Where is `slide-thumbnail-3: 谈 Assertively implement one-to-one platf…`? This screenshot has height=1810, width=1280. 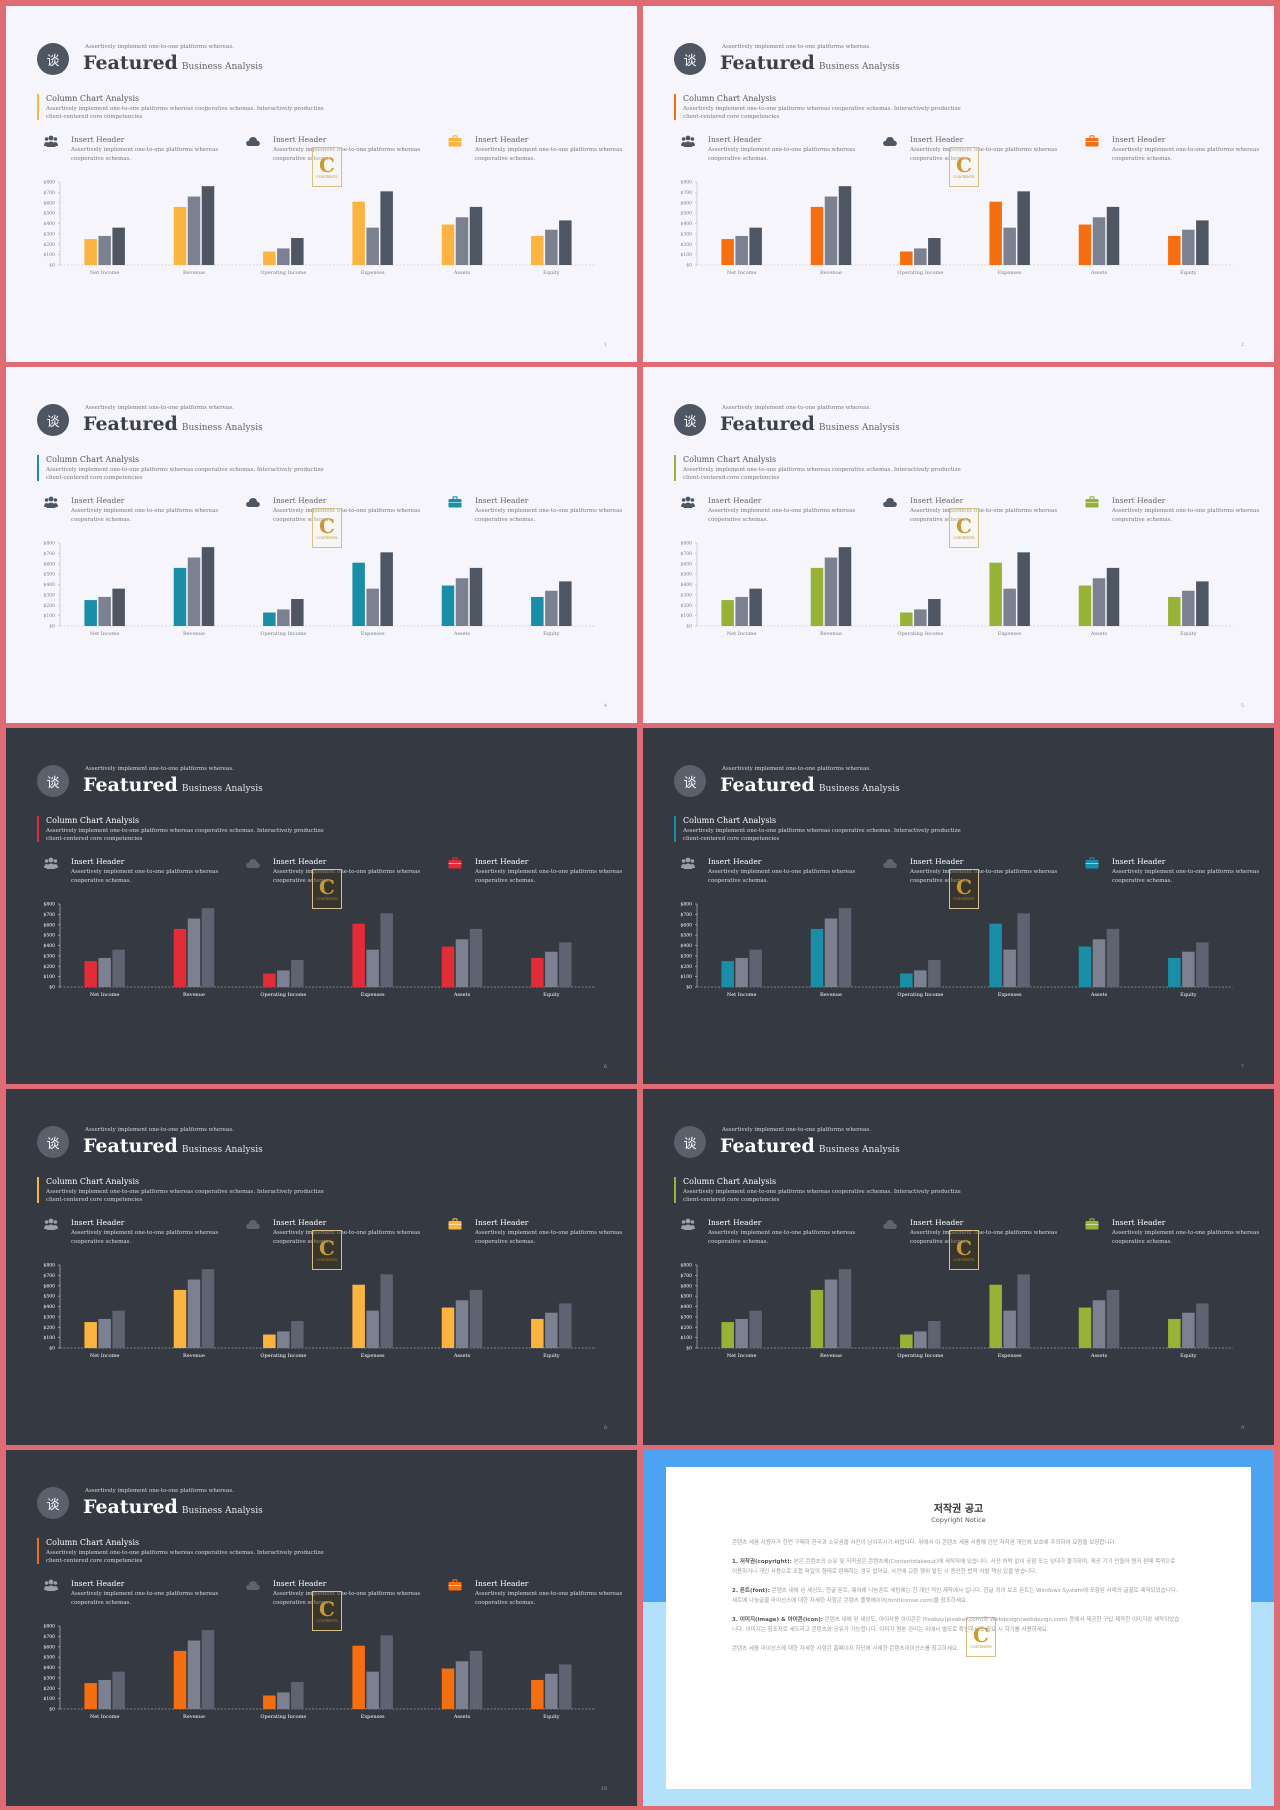
slide-thumbnail-3: 谈 Assertively implement one-to-one platf… is located at coordinates (321, 545).